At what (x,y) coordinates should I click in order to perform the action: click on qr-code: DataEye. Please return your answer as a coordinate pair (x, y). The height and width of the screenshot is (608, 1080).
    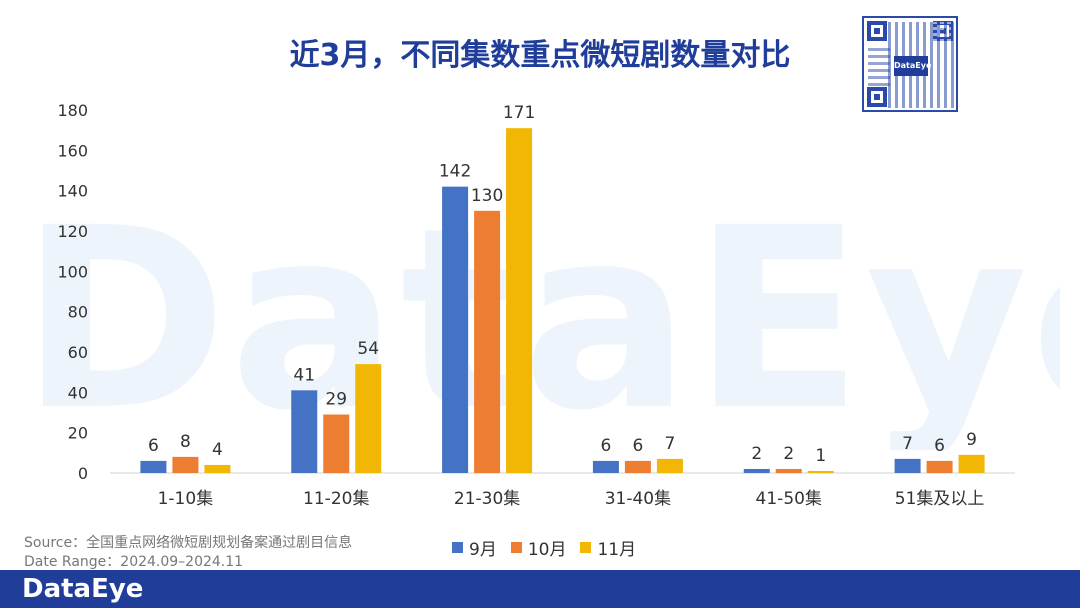
    Looking at the image, I should click on (910, 64).